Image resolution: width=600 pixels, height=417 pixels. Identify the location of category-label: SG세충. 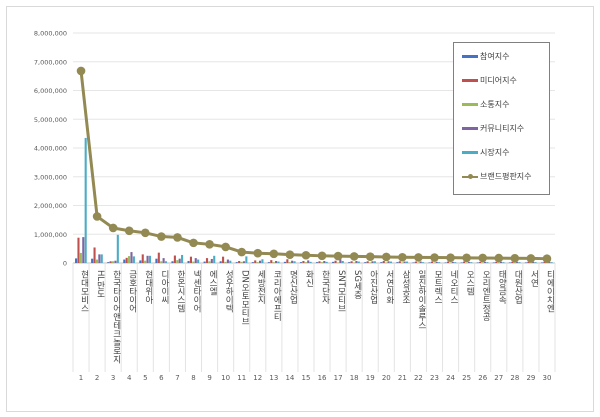
(357, 284).